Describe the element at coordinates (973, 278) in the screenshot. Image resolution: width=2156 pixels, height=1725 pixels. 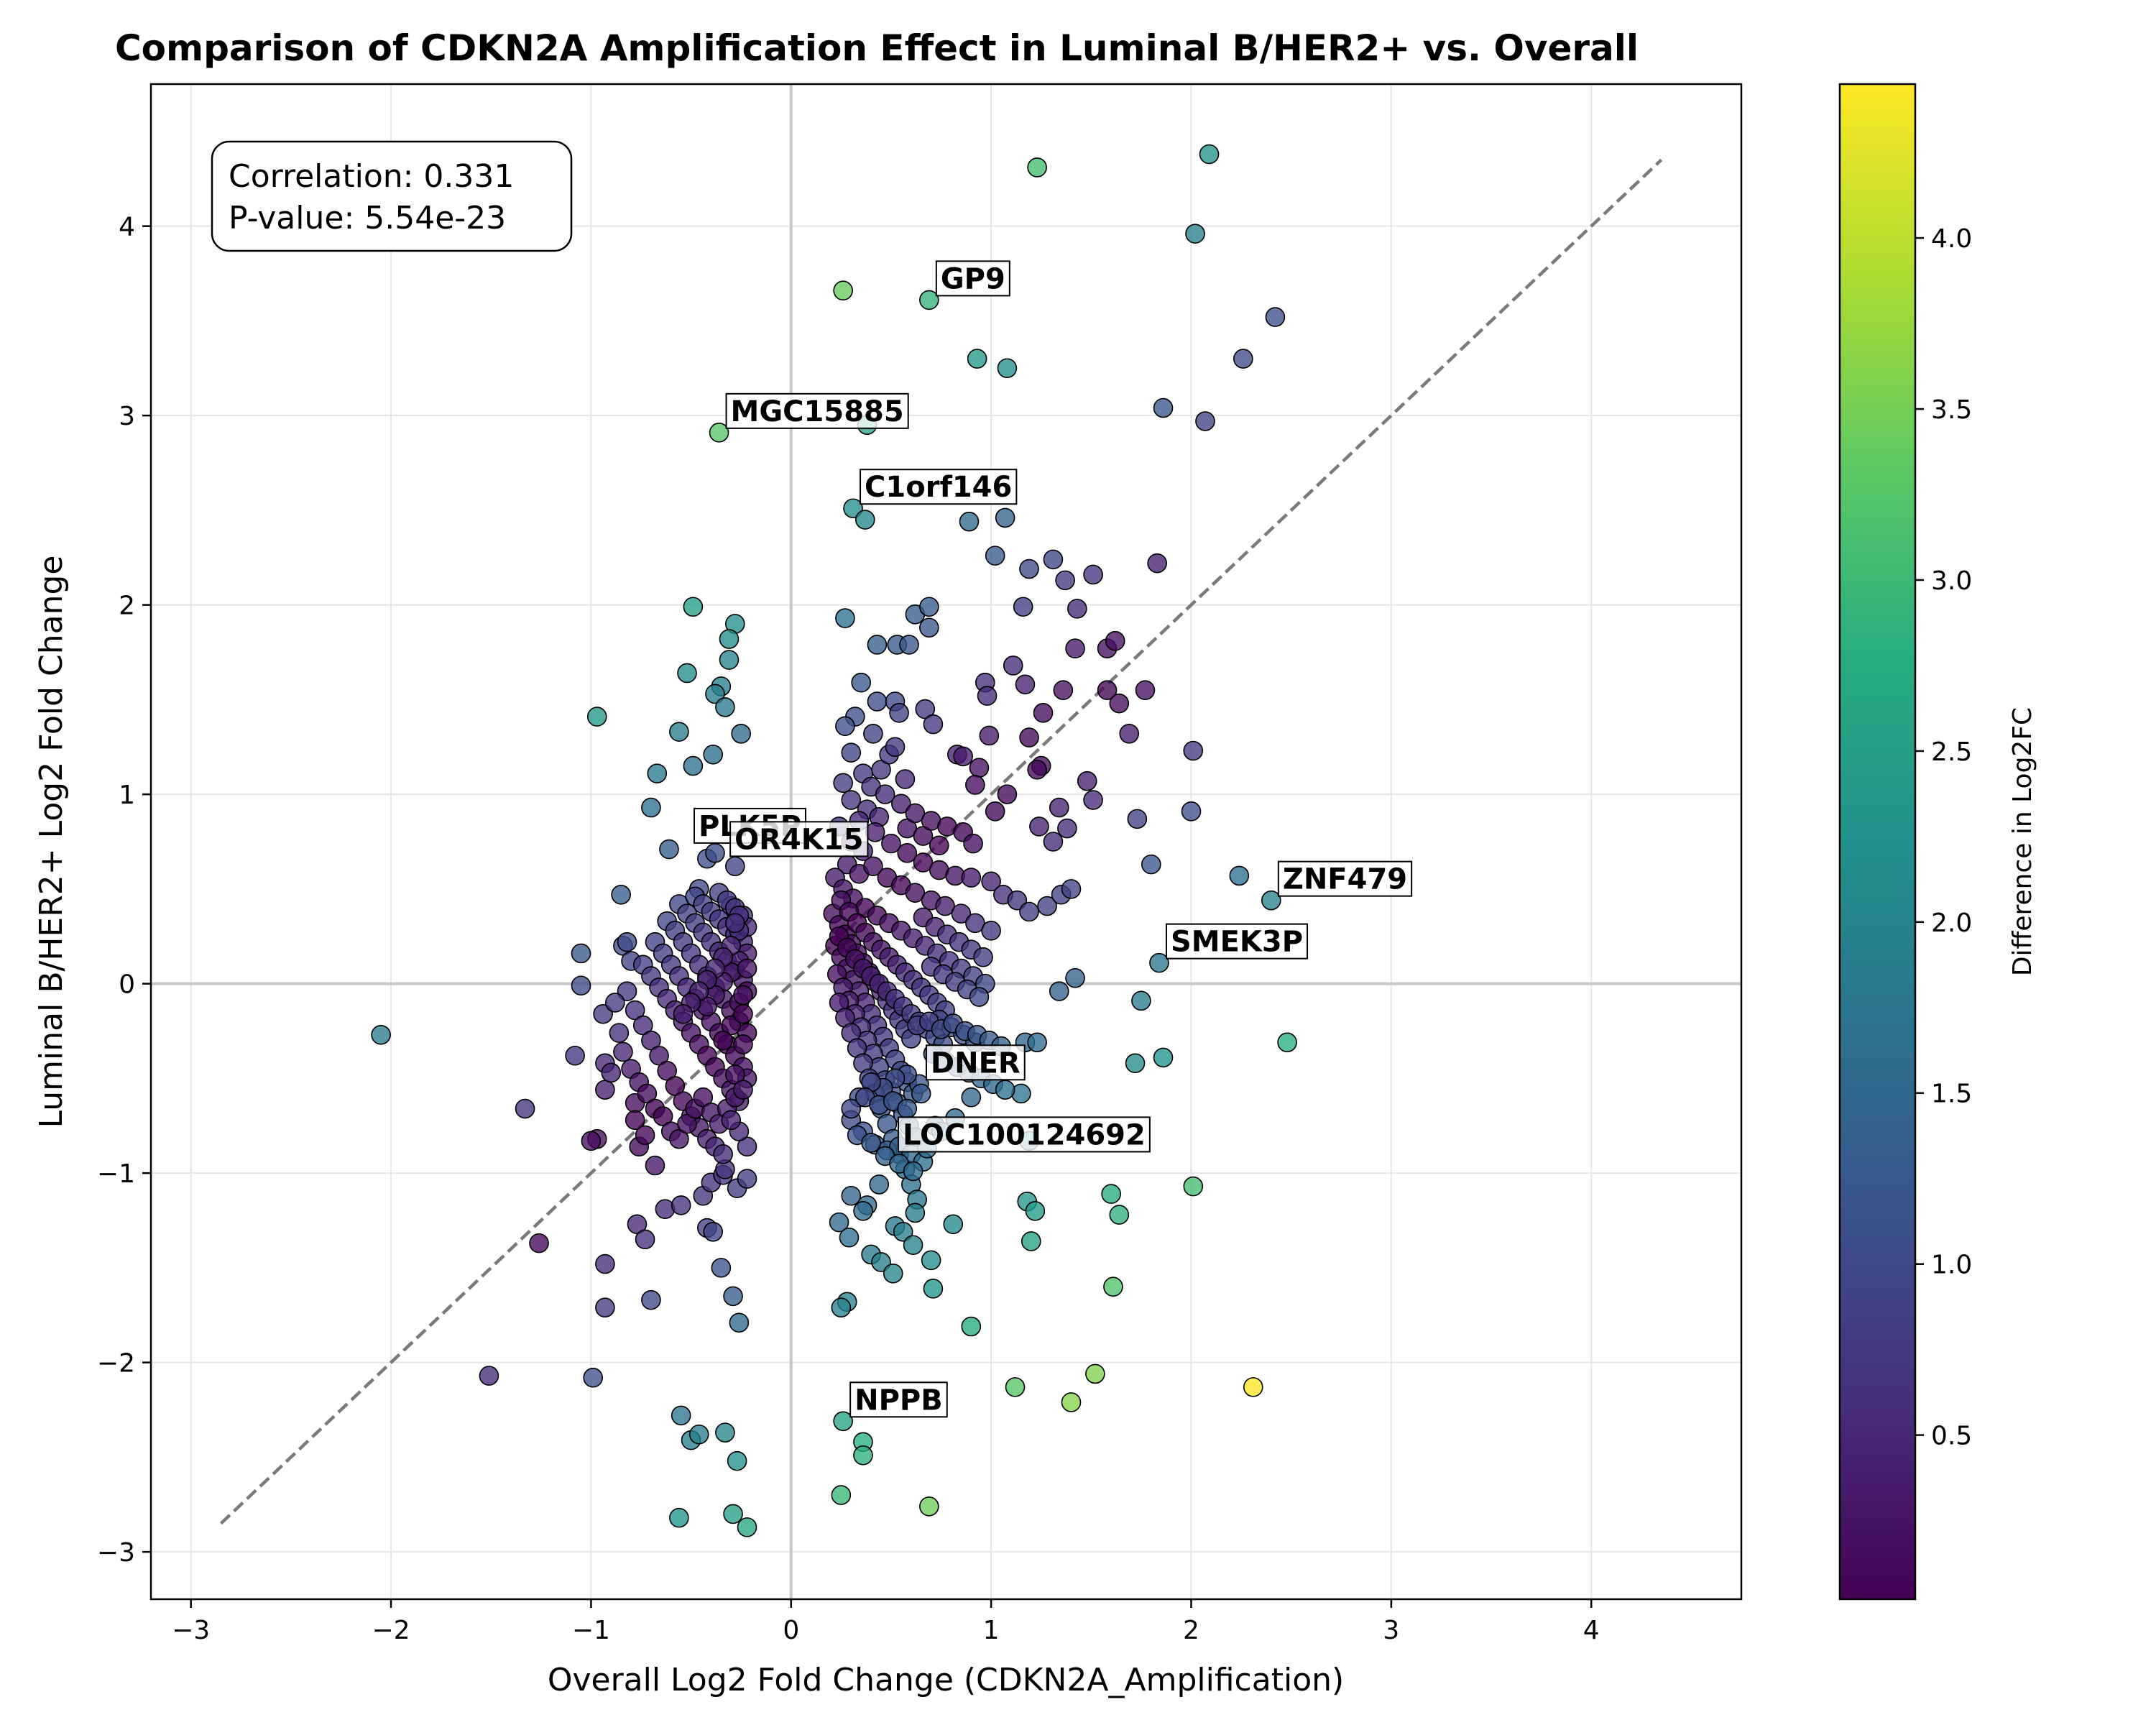
I see `point-annotation: GP9` at that location.